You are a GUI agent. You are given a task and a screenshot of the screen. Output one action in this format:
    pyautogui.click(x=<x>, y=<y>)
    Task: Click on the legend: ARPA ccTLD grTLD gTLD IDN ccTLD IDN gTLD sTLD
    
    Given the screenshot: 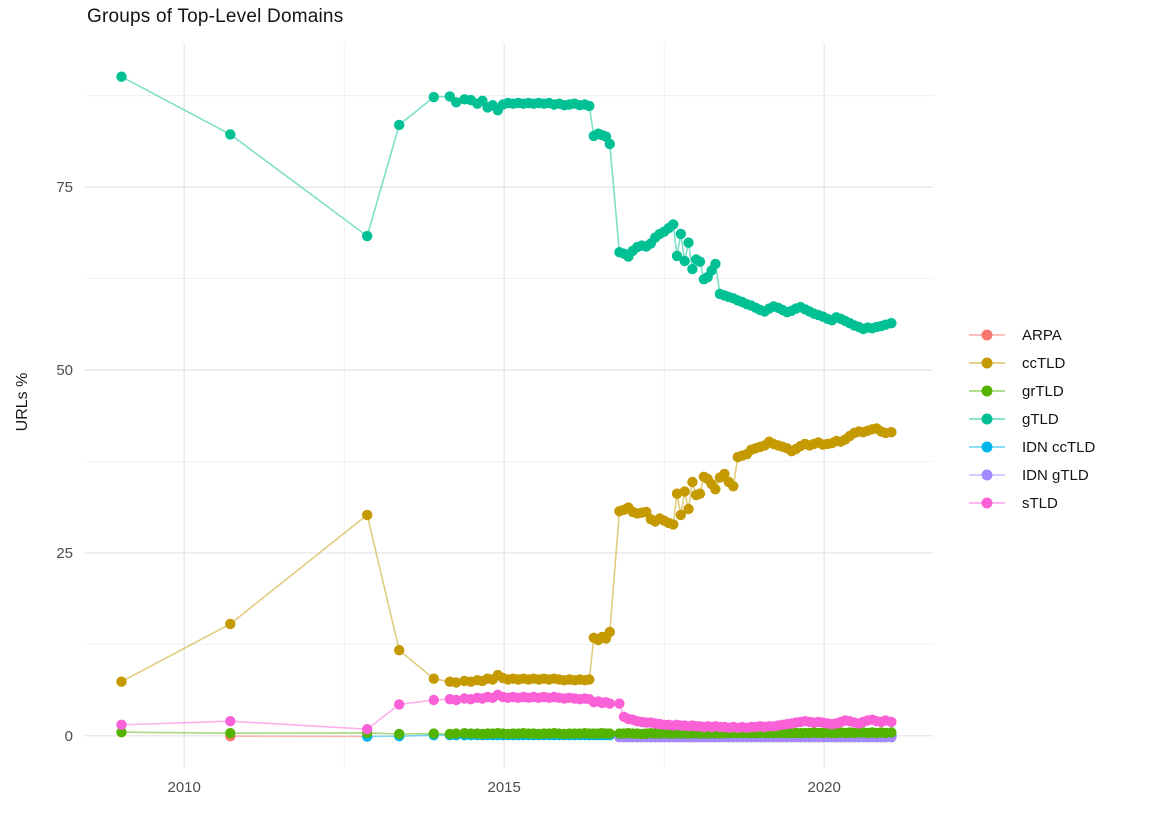 What is the action you would take?
    pyautogui.click(x=1032, y=419)
    